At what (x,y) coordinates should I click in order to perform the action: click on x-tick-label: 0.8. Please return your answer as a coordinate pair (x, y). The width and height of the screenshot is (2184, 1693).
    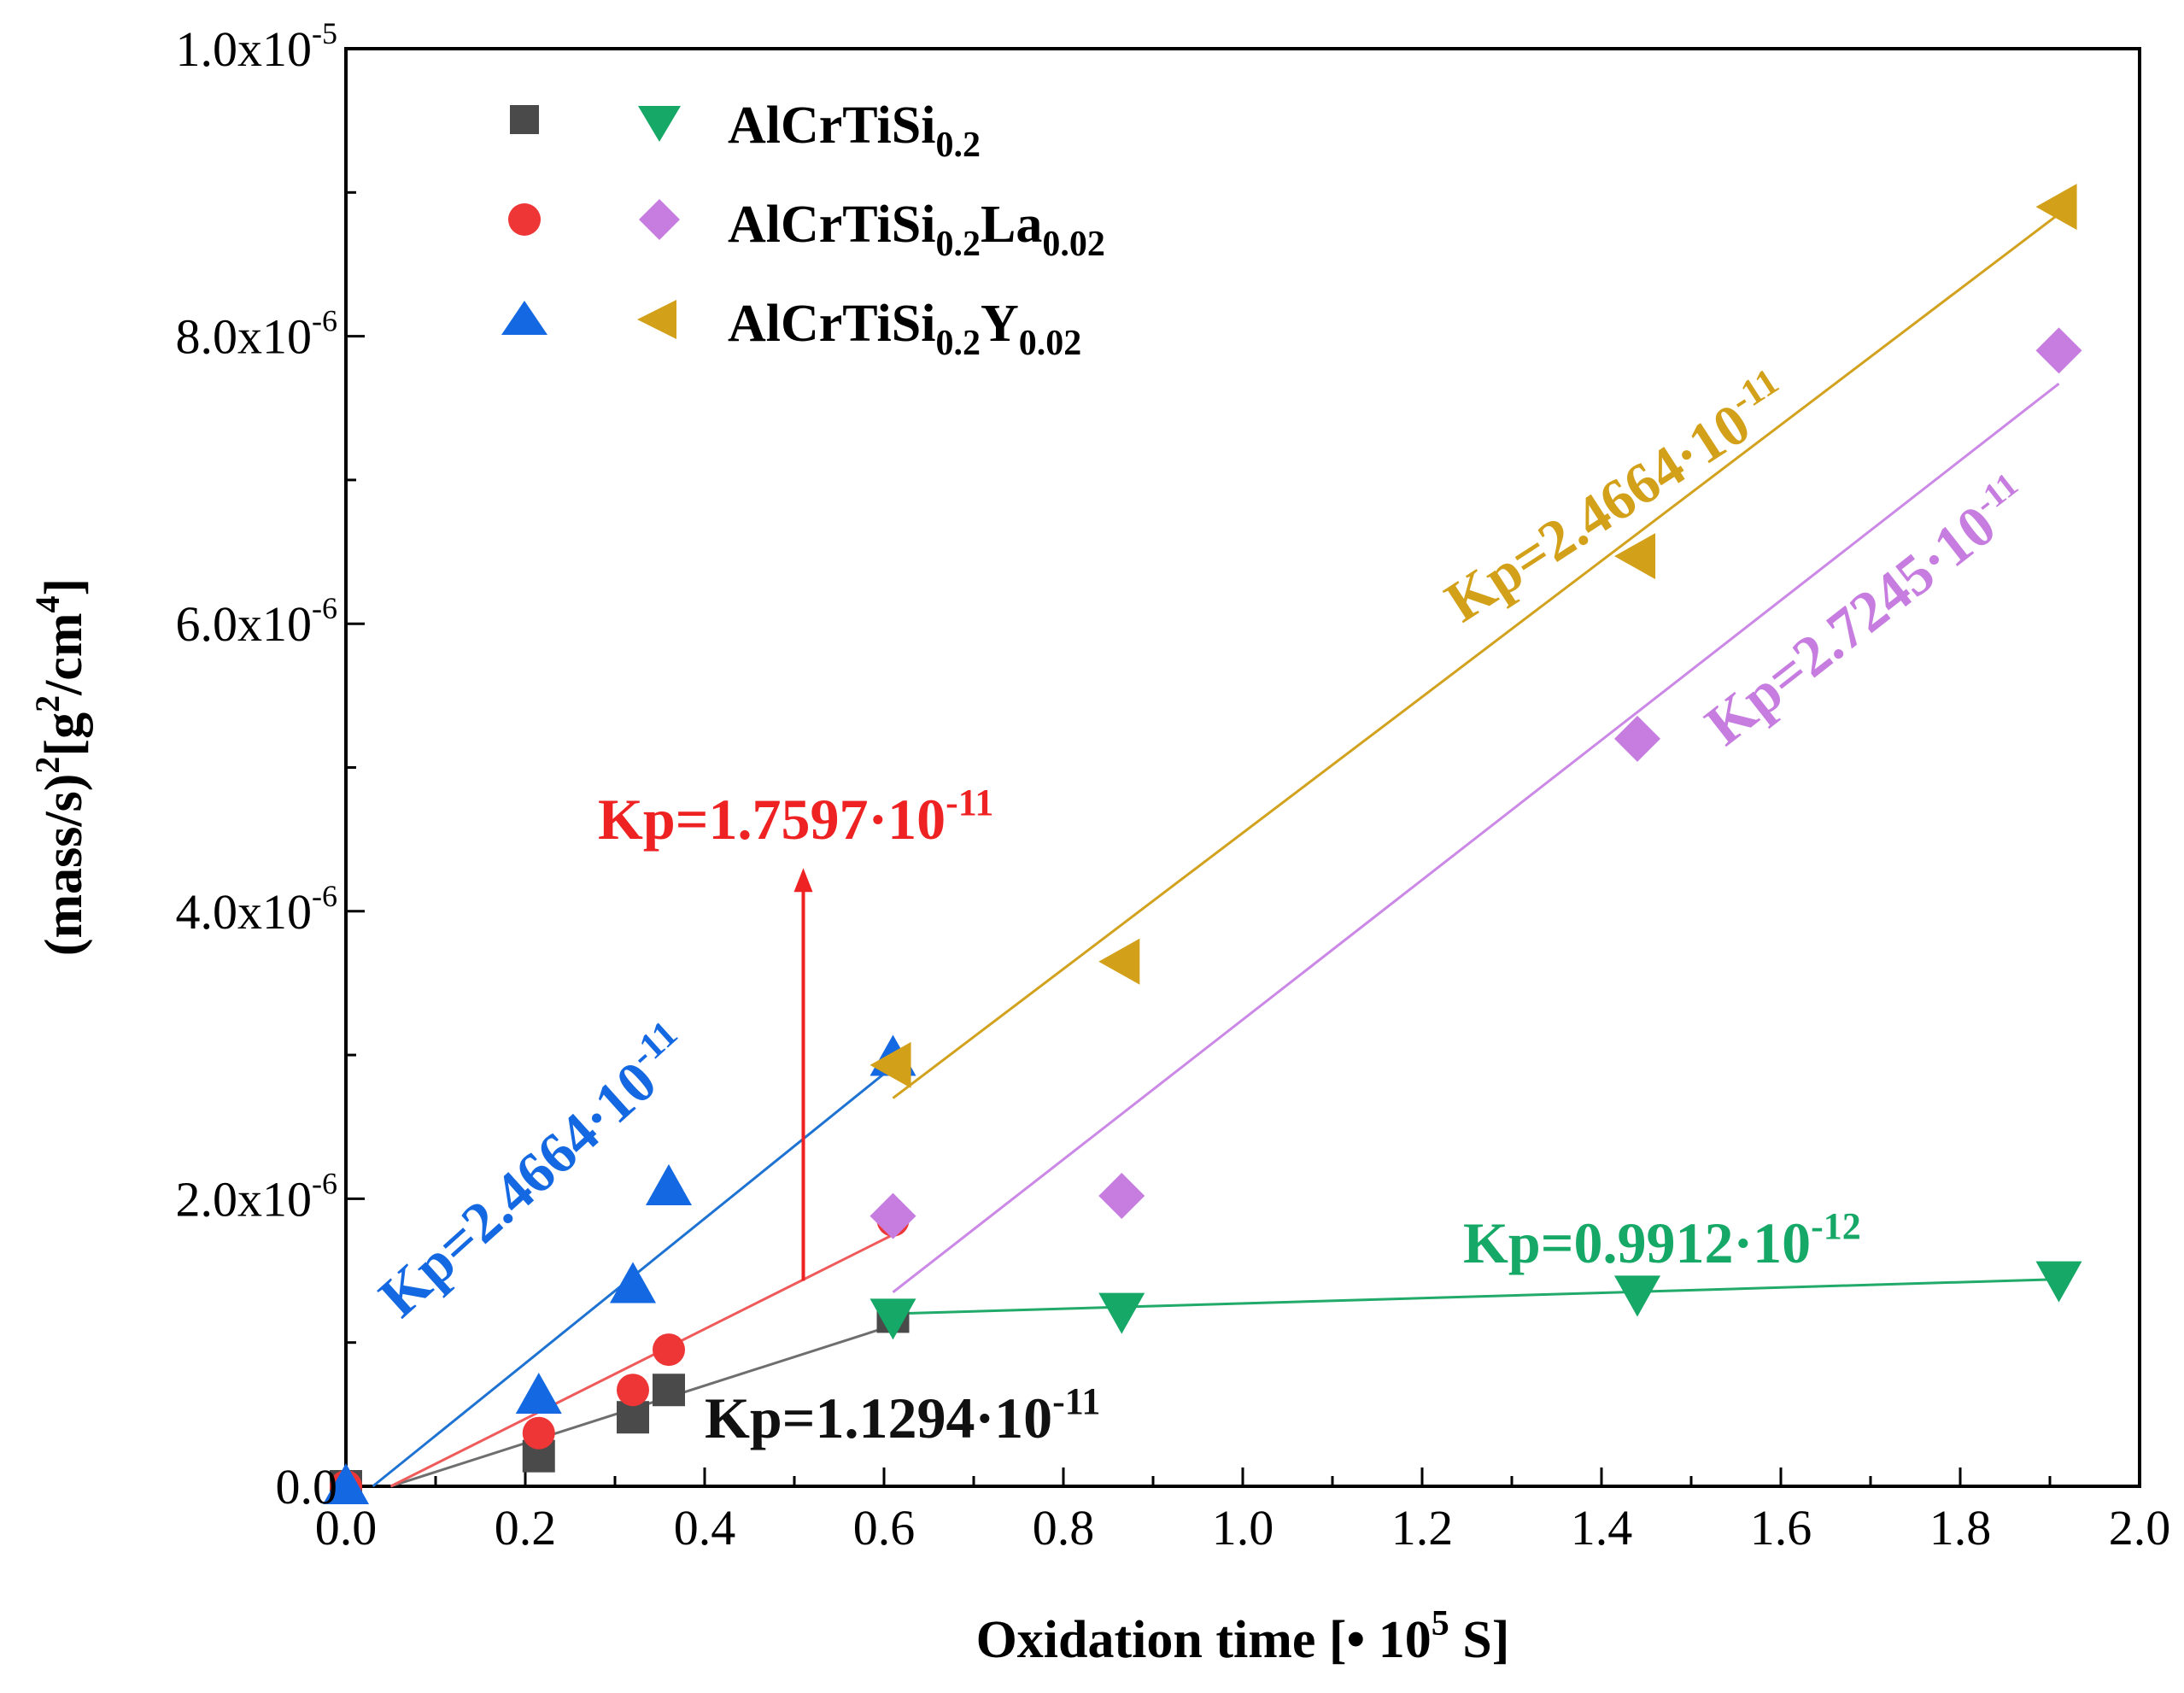
    Looking at the image, I should click on (1064, 1527).